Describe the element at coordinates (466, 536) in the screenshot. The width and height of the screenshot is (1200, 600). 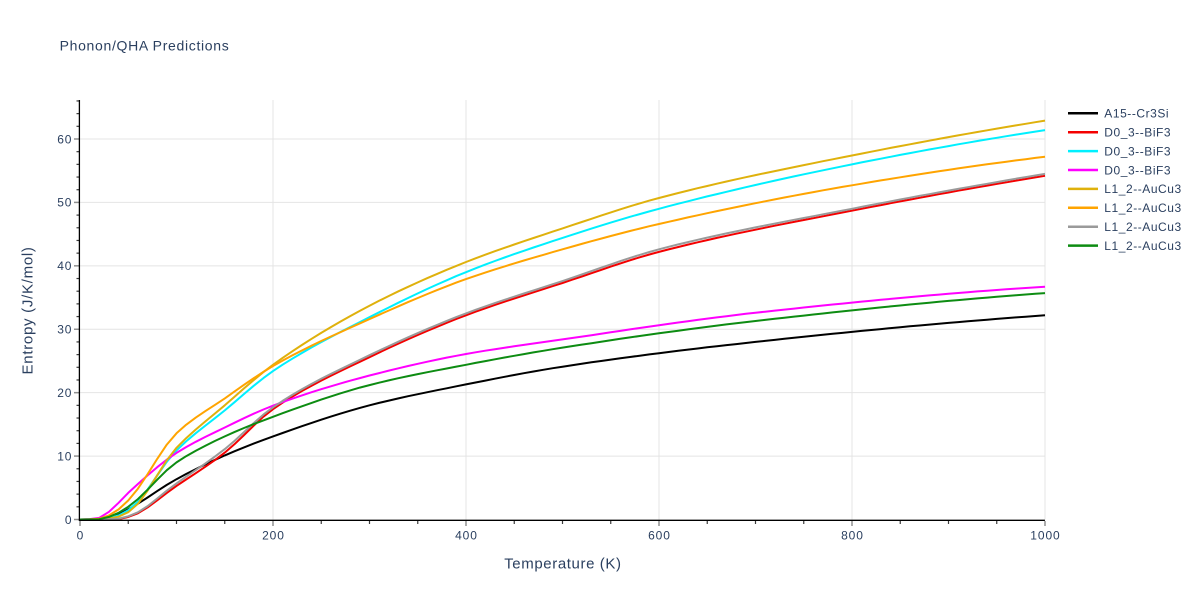
I see `svg-text: 400` at that location.